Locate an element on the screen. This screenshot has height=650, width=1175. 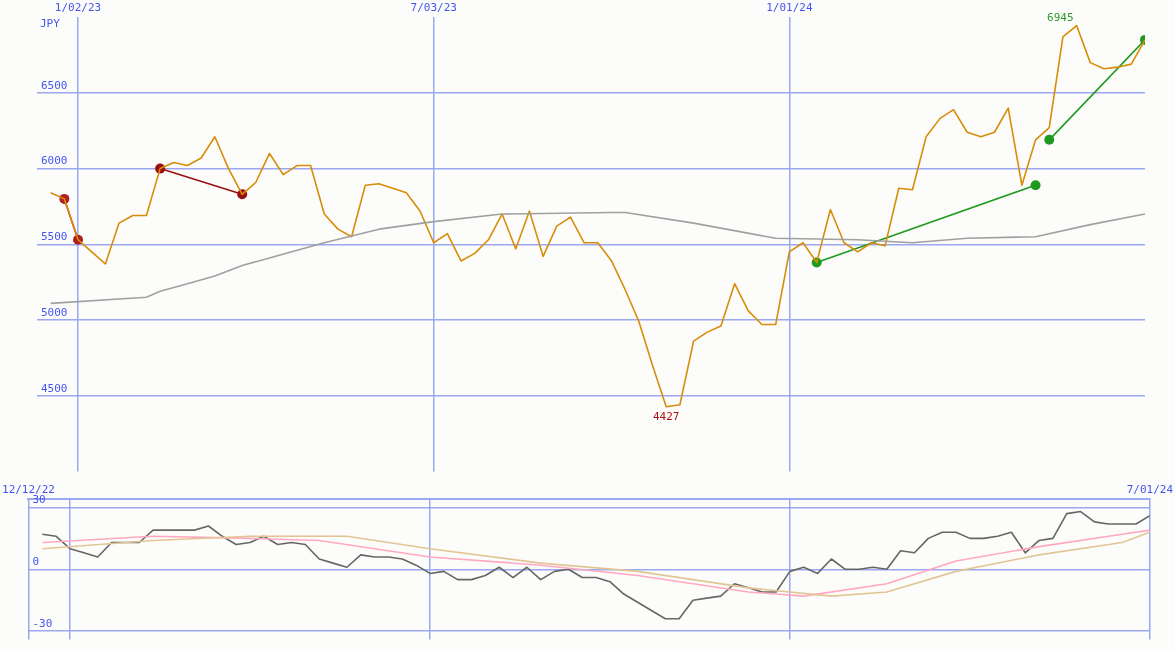
y-tick-label: 0 is located at coordinates (36, 562).